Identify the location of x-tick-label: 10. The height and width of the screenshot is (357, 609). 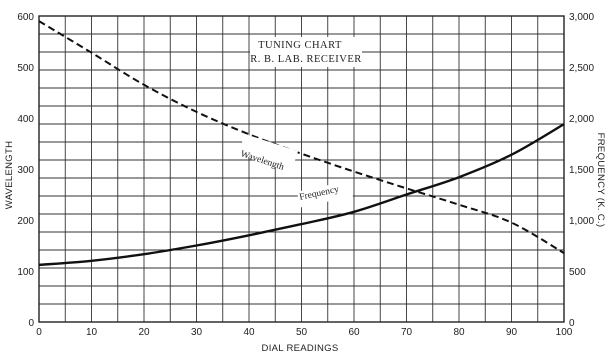
(92, 332).